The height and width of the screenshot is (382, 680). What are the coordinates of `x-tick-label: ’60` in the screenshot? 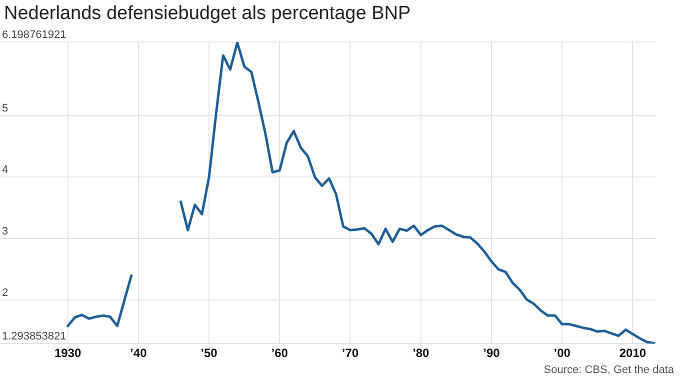 It's located at (279, 353).